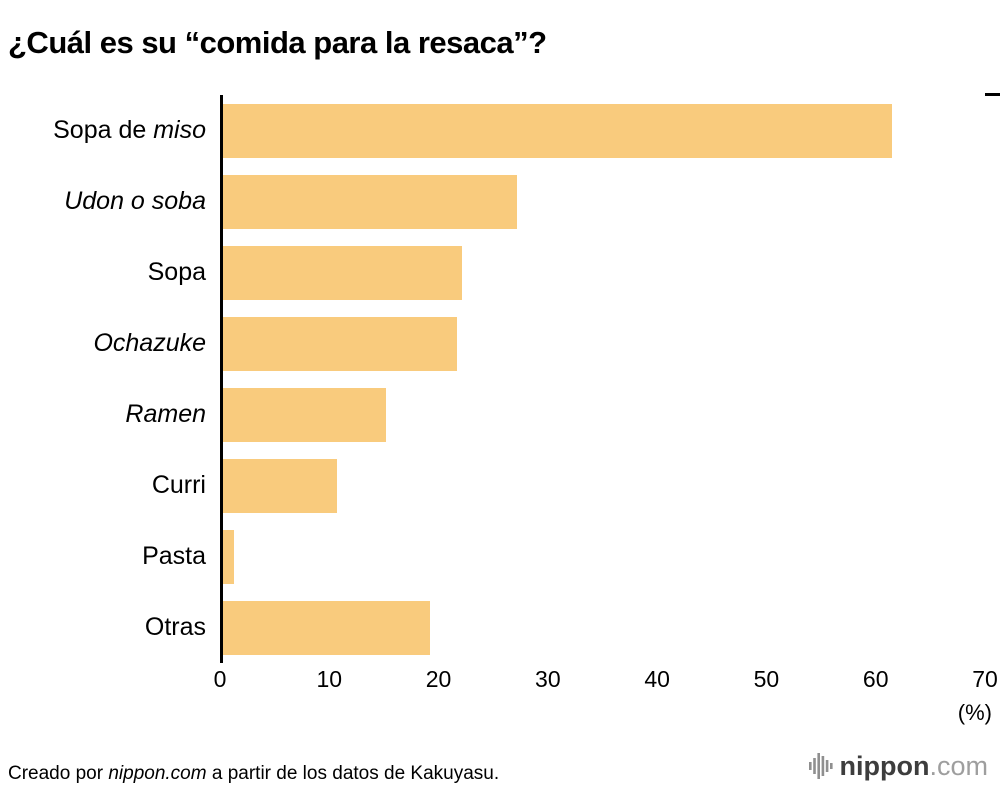  What do you see at coordinates (548, 679) in the screenshot?
I see `x-tick-label: 30` at bounding box center [548, 679].